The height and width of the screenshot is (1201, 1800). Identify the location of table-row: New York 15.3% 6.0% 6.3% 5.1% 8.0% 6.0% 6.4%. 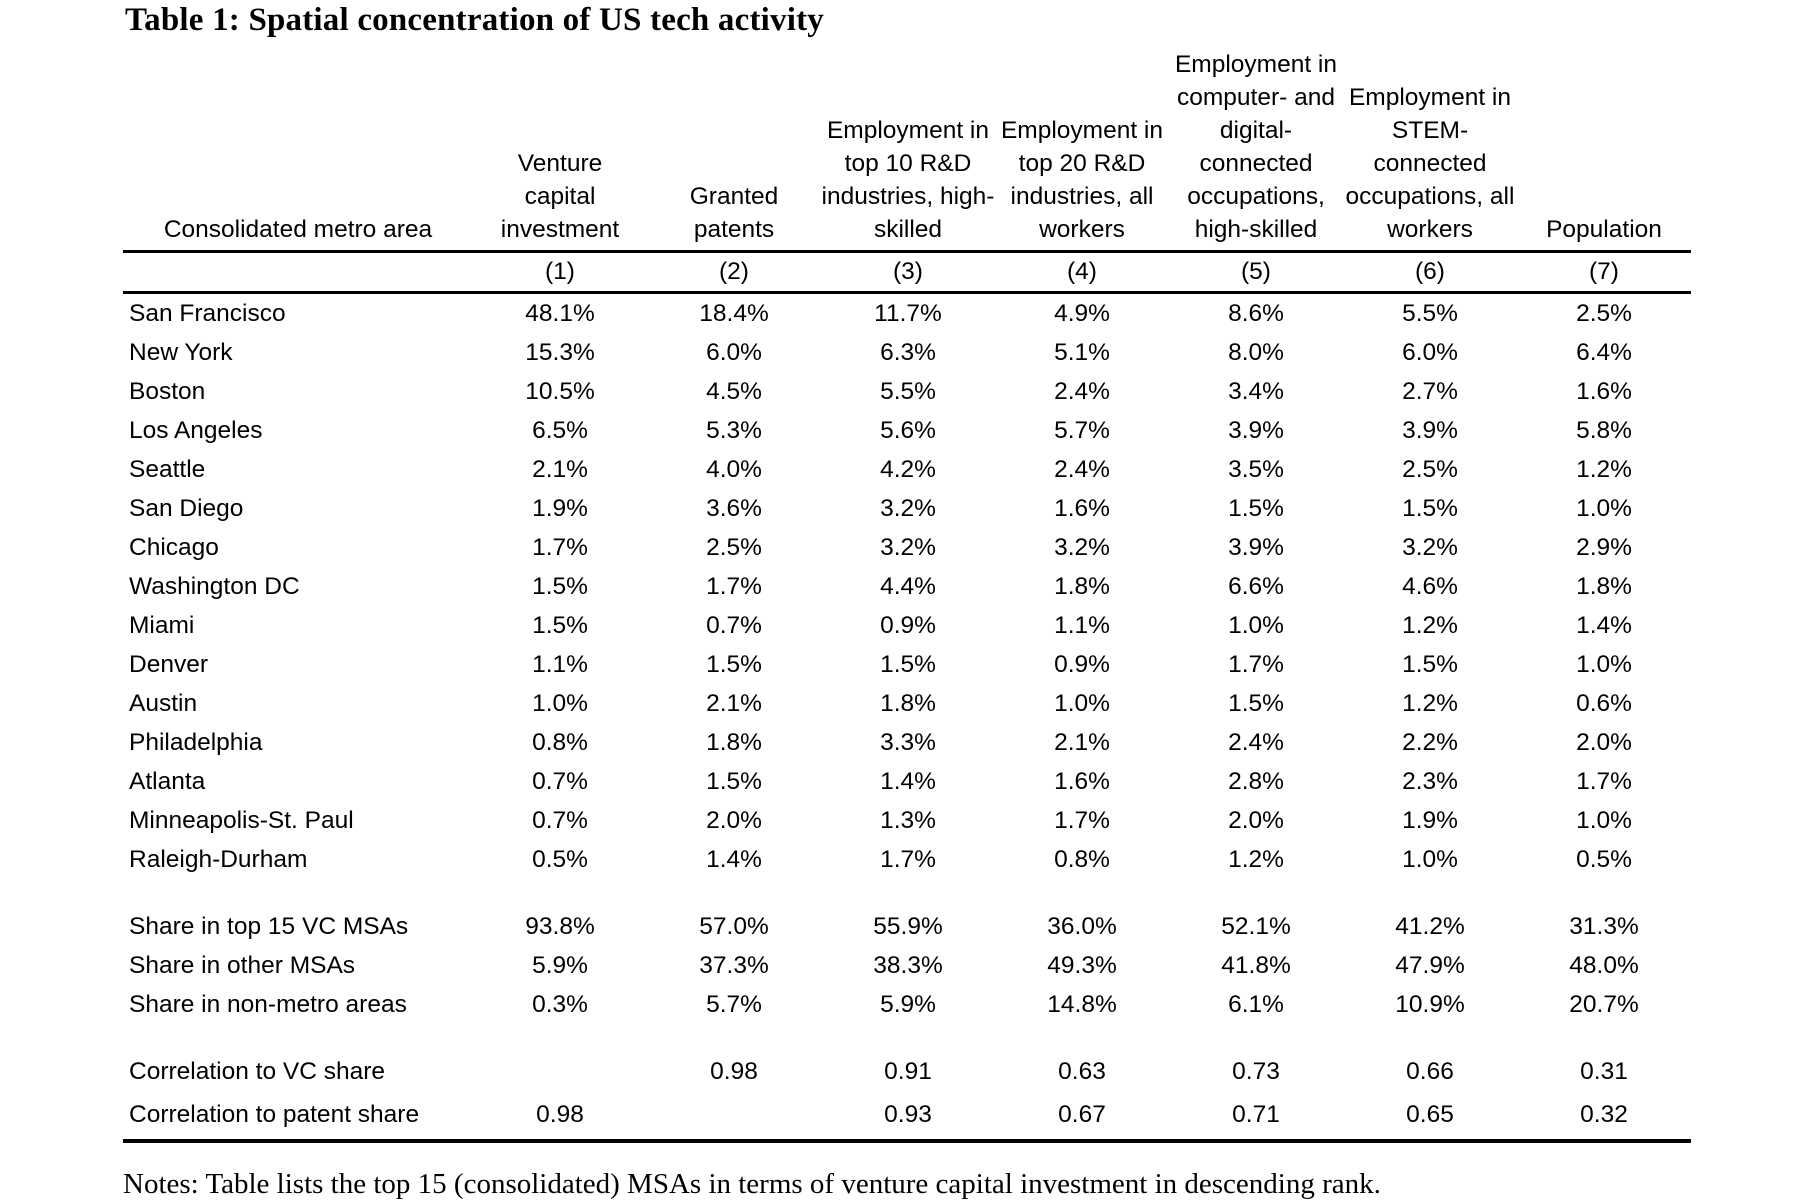
(907, 352).